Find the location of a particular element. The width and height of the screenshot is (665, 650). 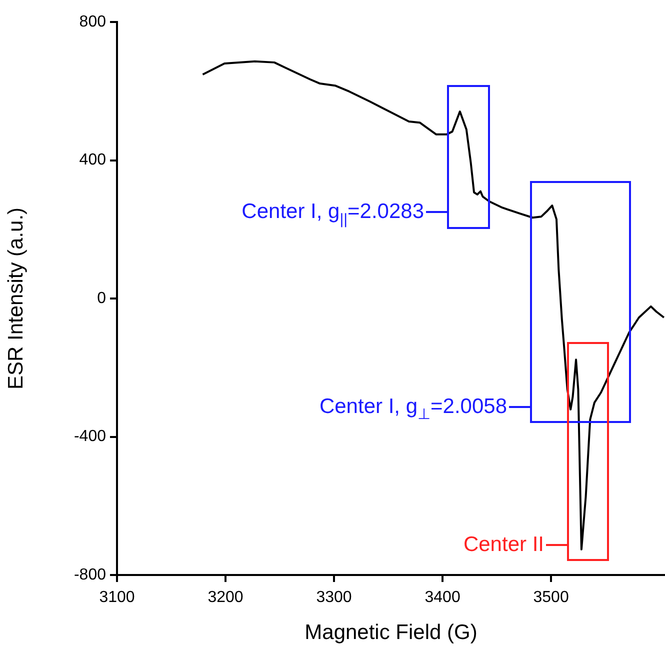

y-tick-label: 800 is located at coordinates (92, 21).